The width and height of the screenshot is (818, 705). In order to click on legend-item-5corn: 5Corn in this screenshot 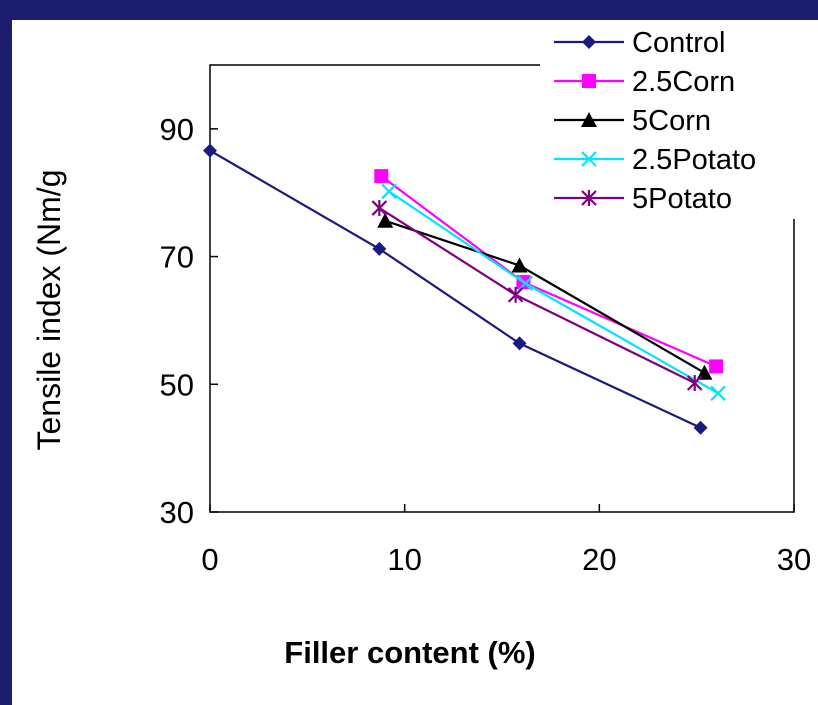, I will do `click(632, 121)`.